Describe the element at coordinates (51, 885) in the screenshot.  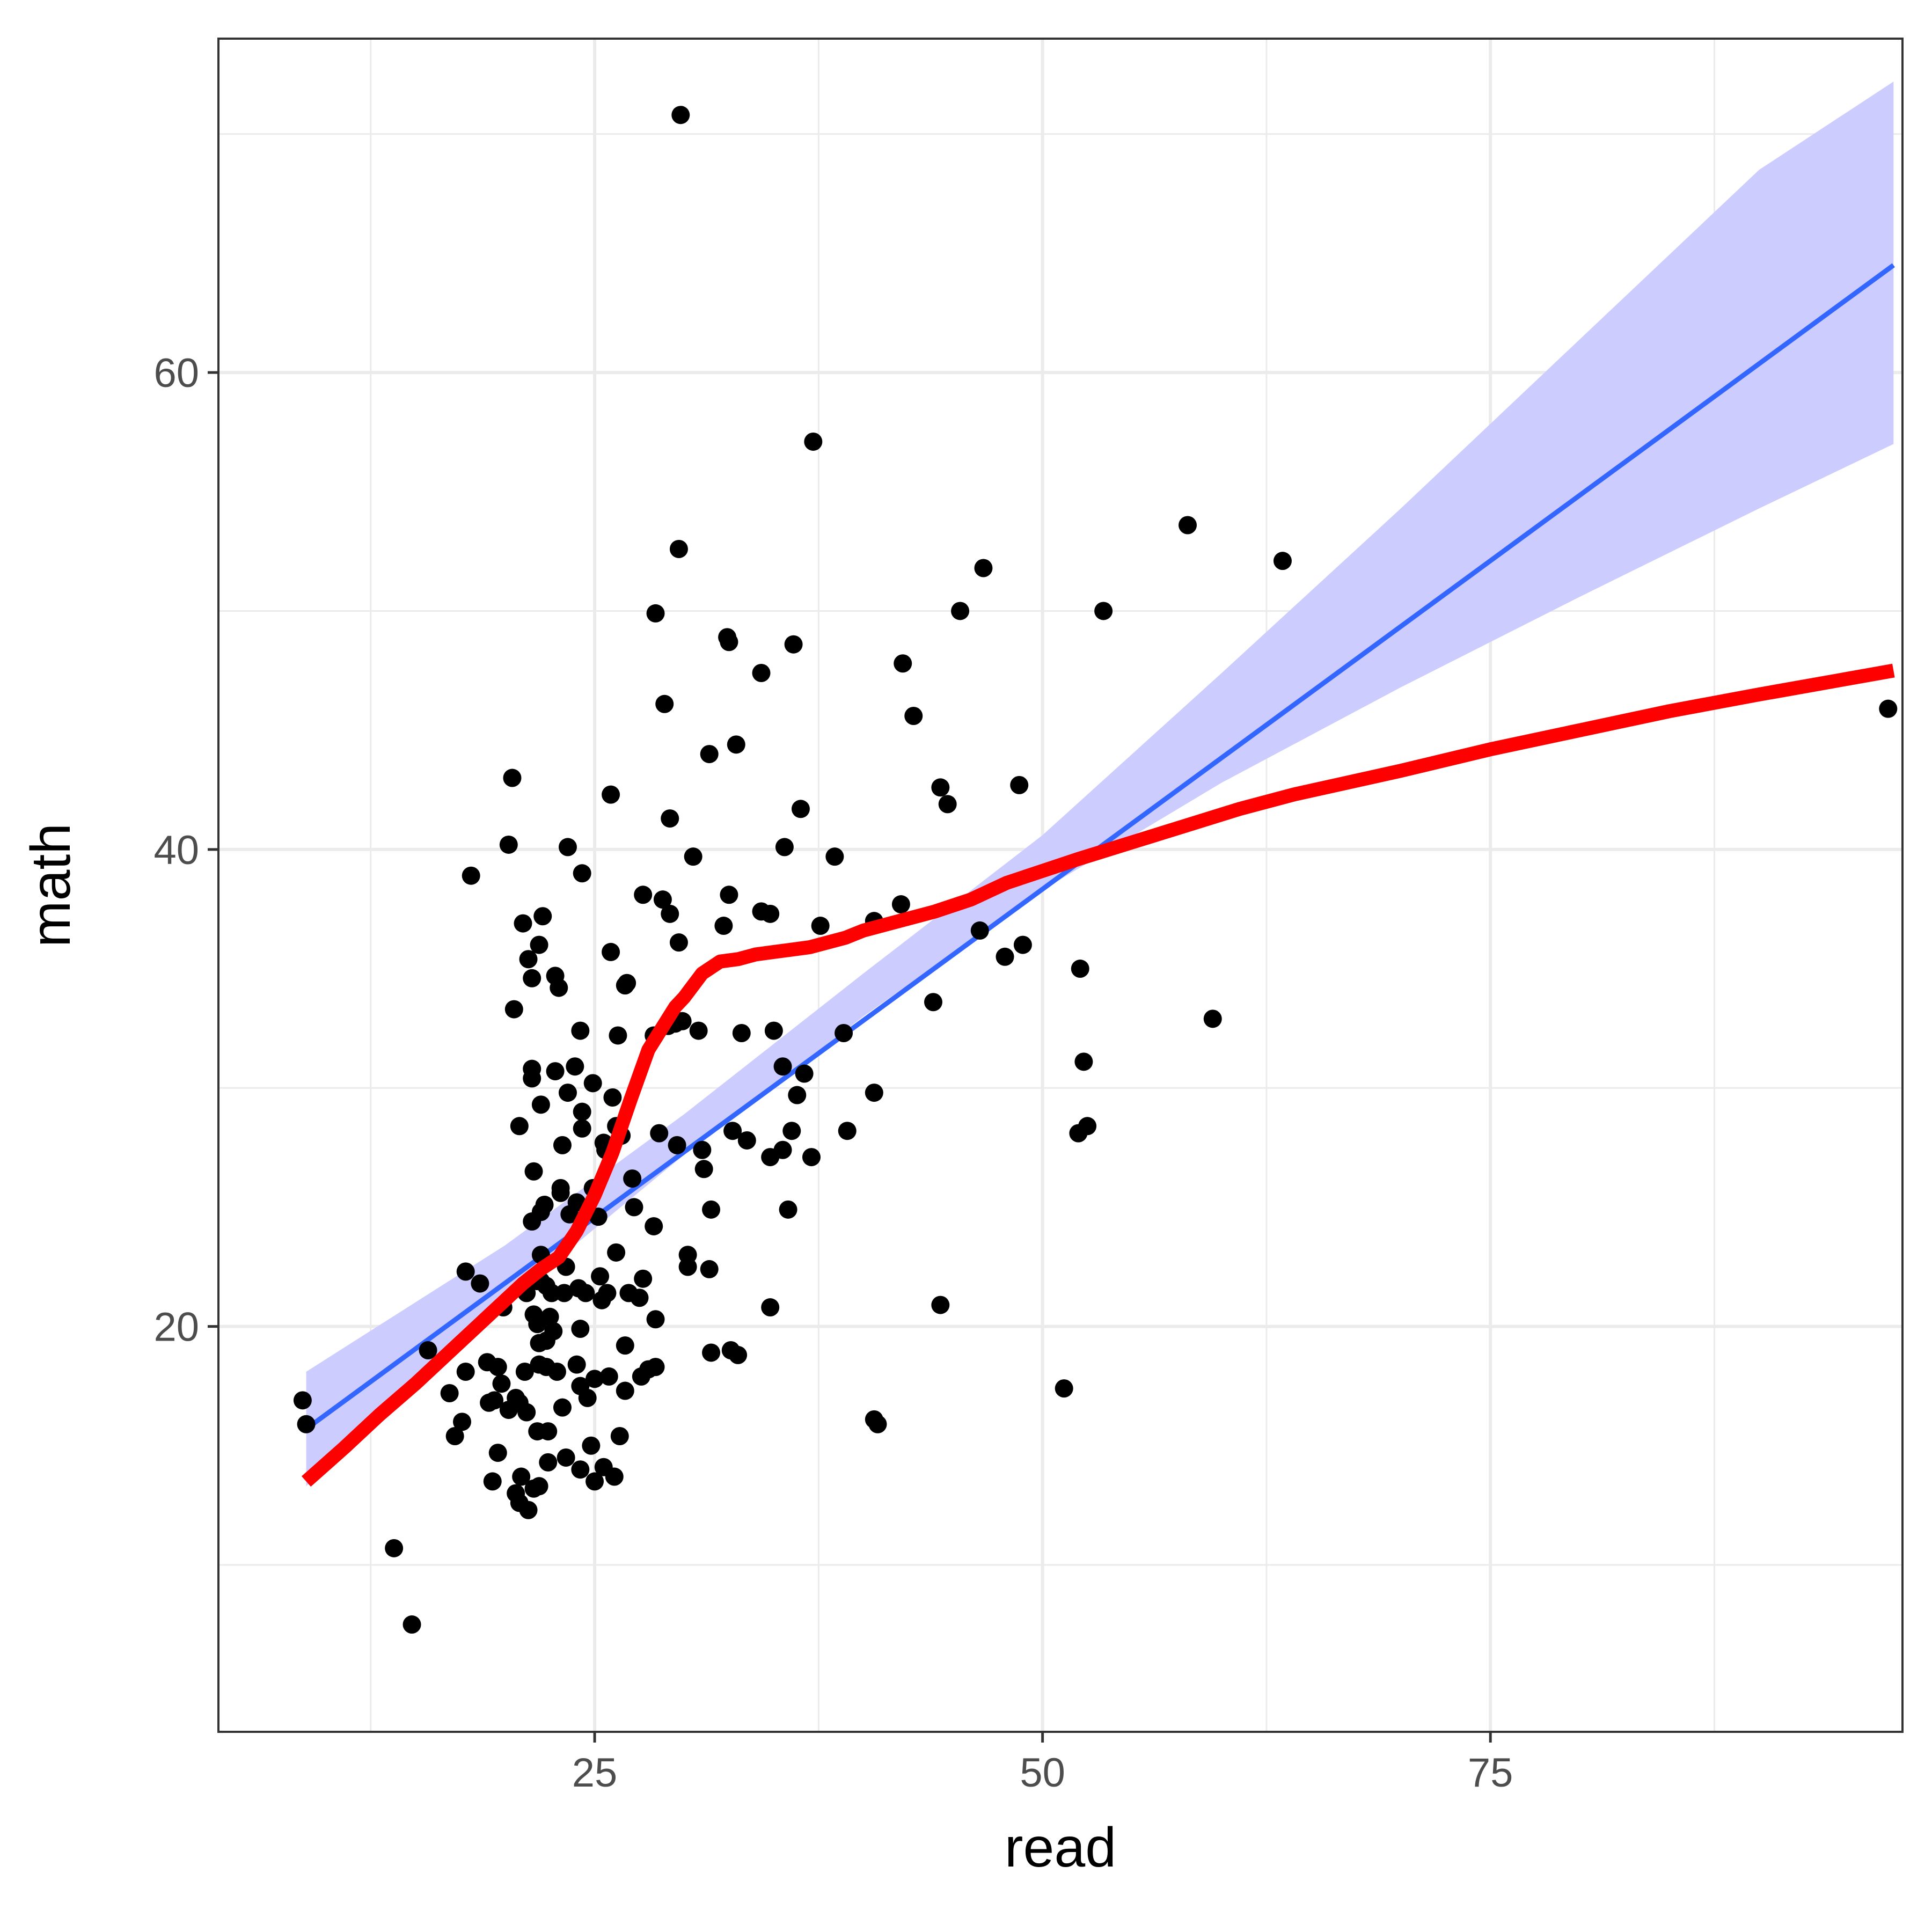
I see `y-axis-title: math` at that location.